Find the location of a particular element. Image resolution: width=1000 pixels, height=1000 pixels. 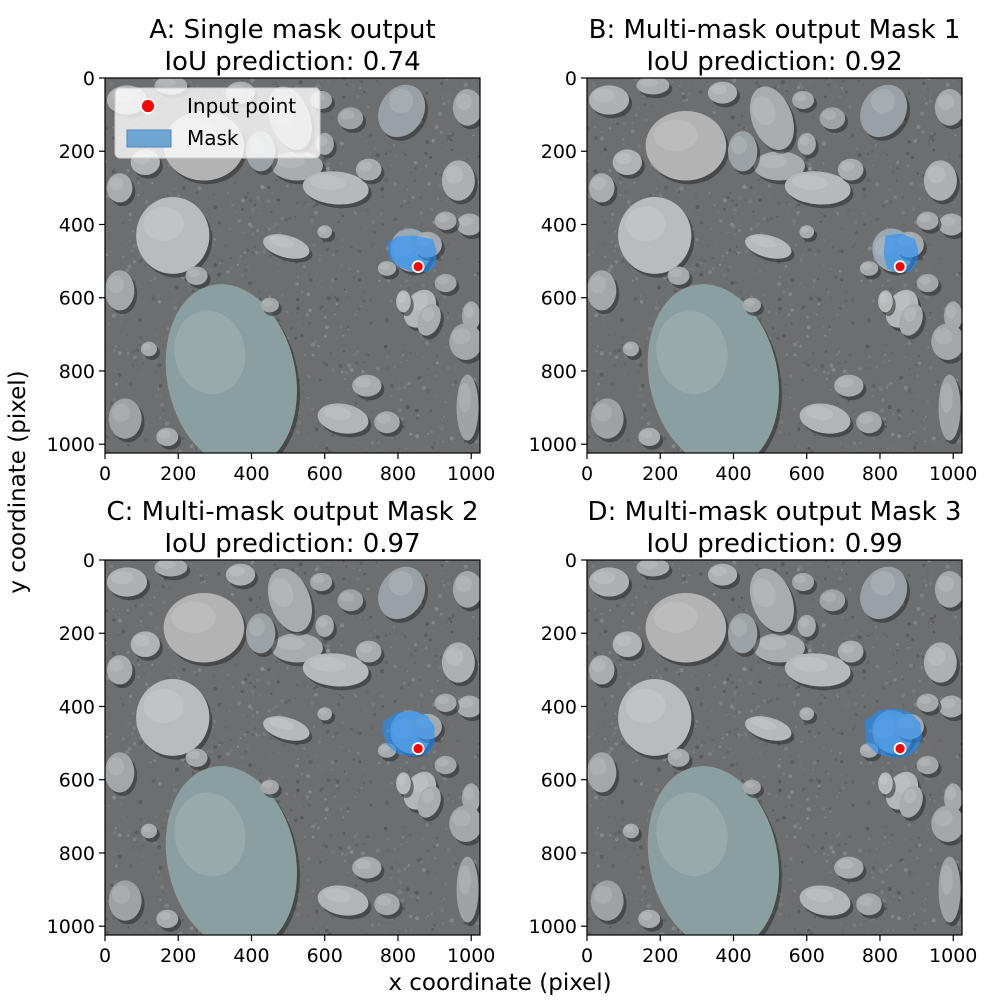

panel-subtitle: IoU prediction: 0.92 is located at coordinates (774, 62).